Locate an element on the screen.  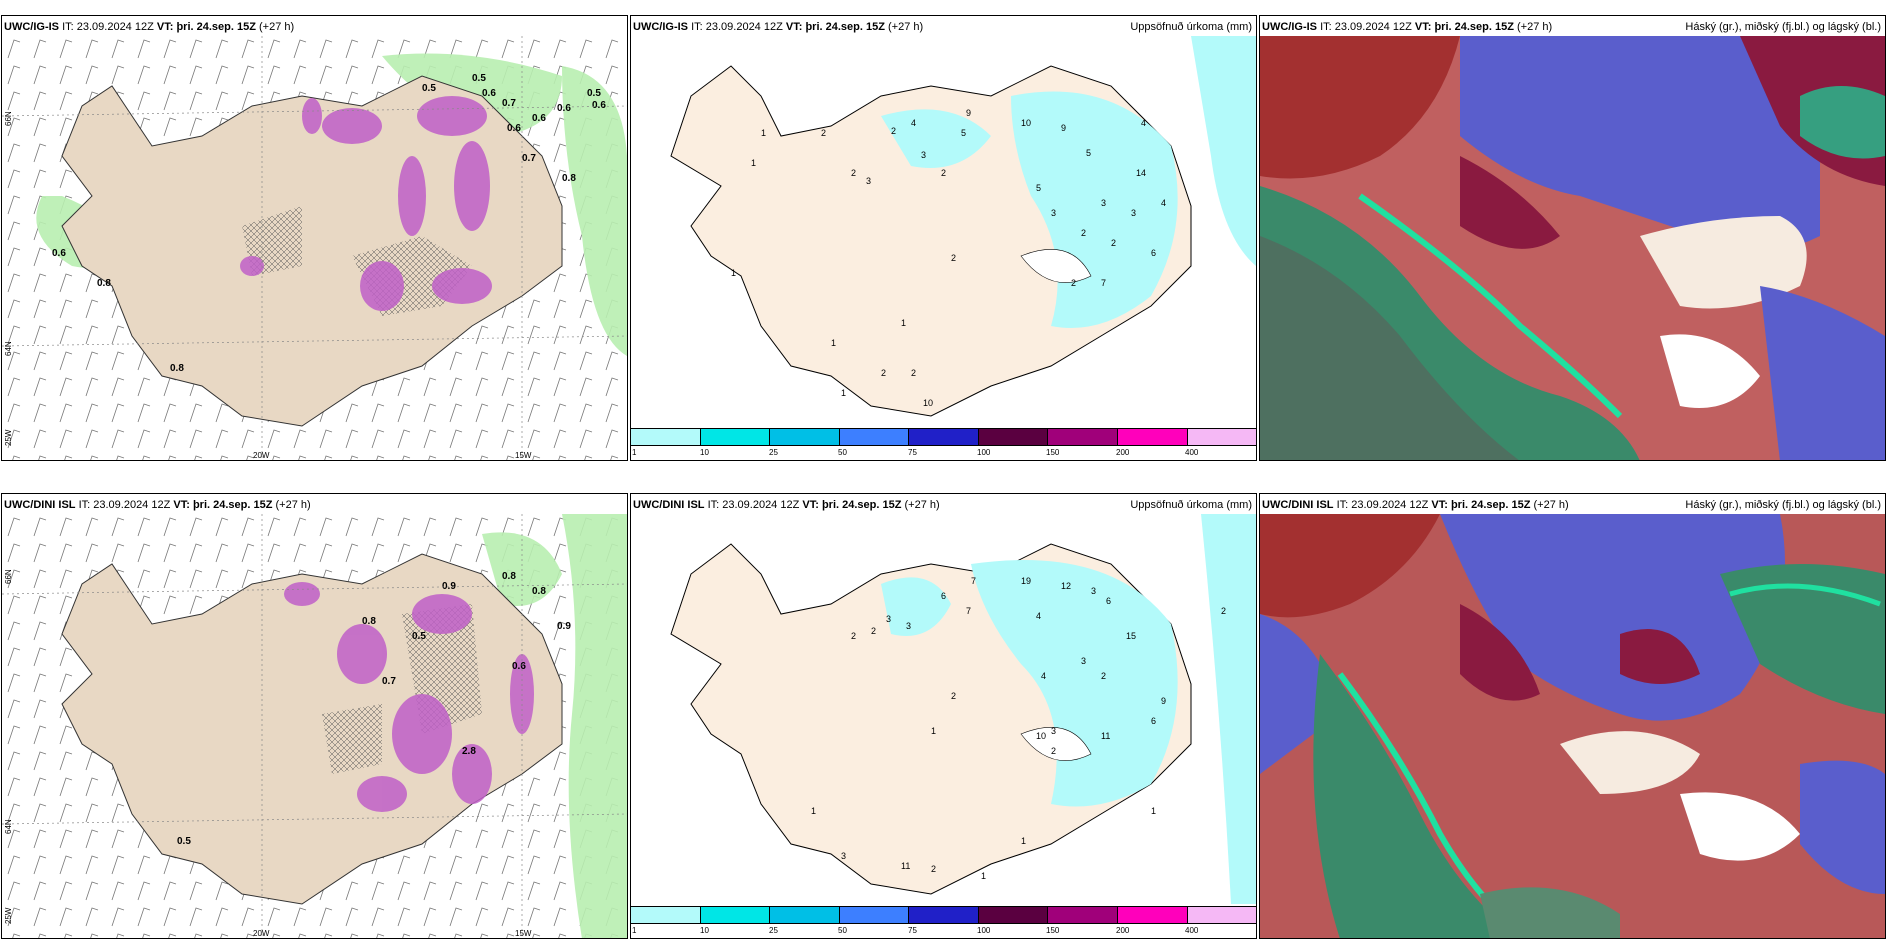
precip-value: 19 is located at coordinates (1026, 581).